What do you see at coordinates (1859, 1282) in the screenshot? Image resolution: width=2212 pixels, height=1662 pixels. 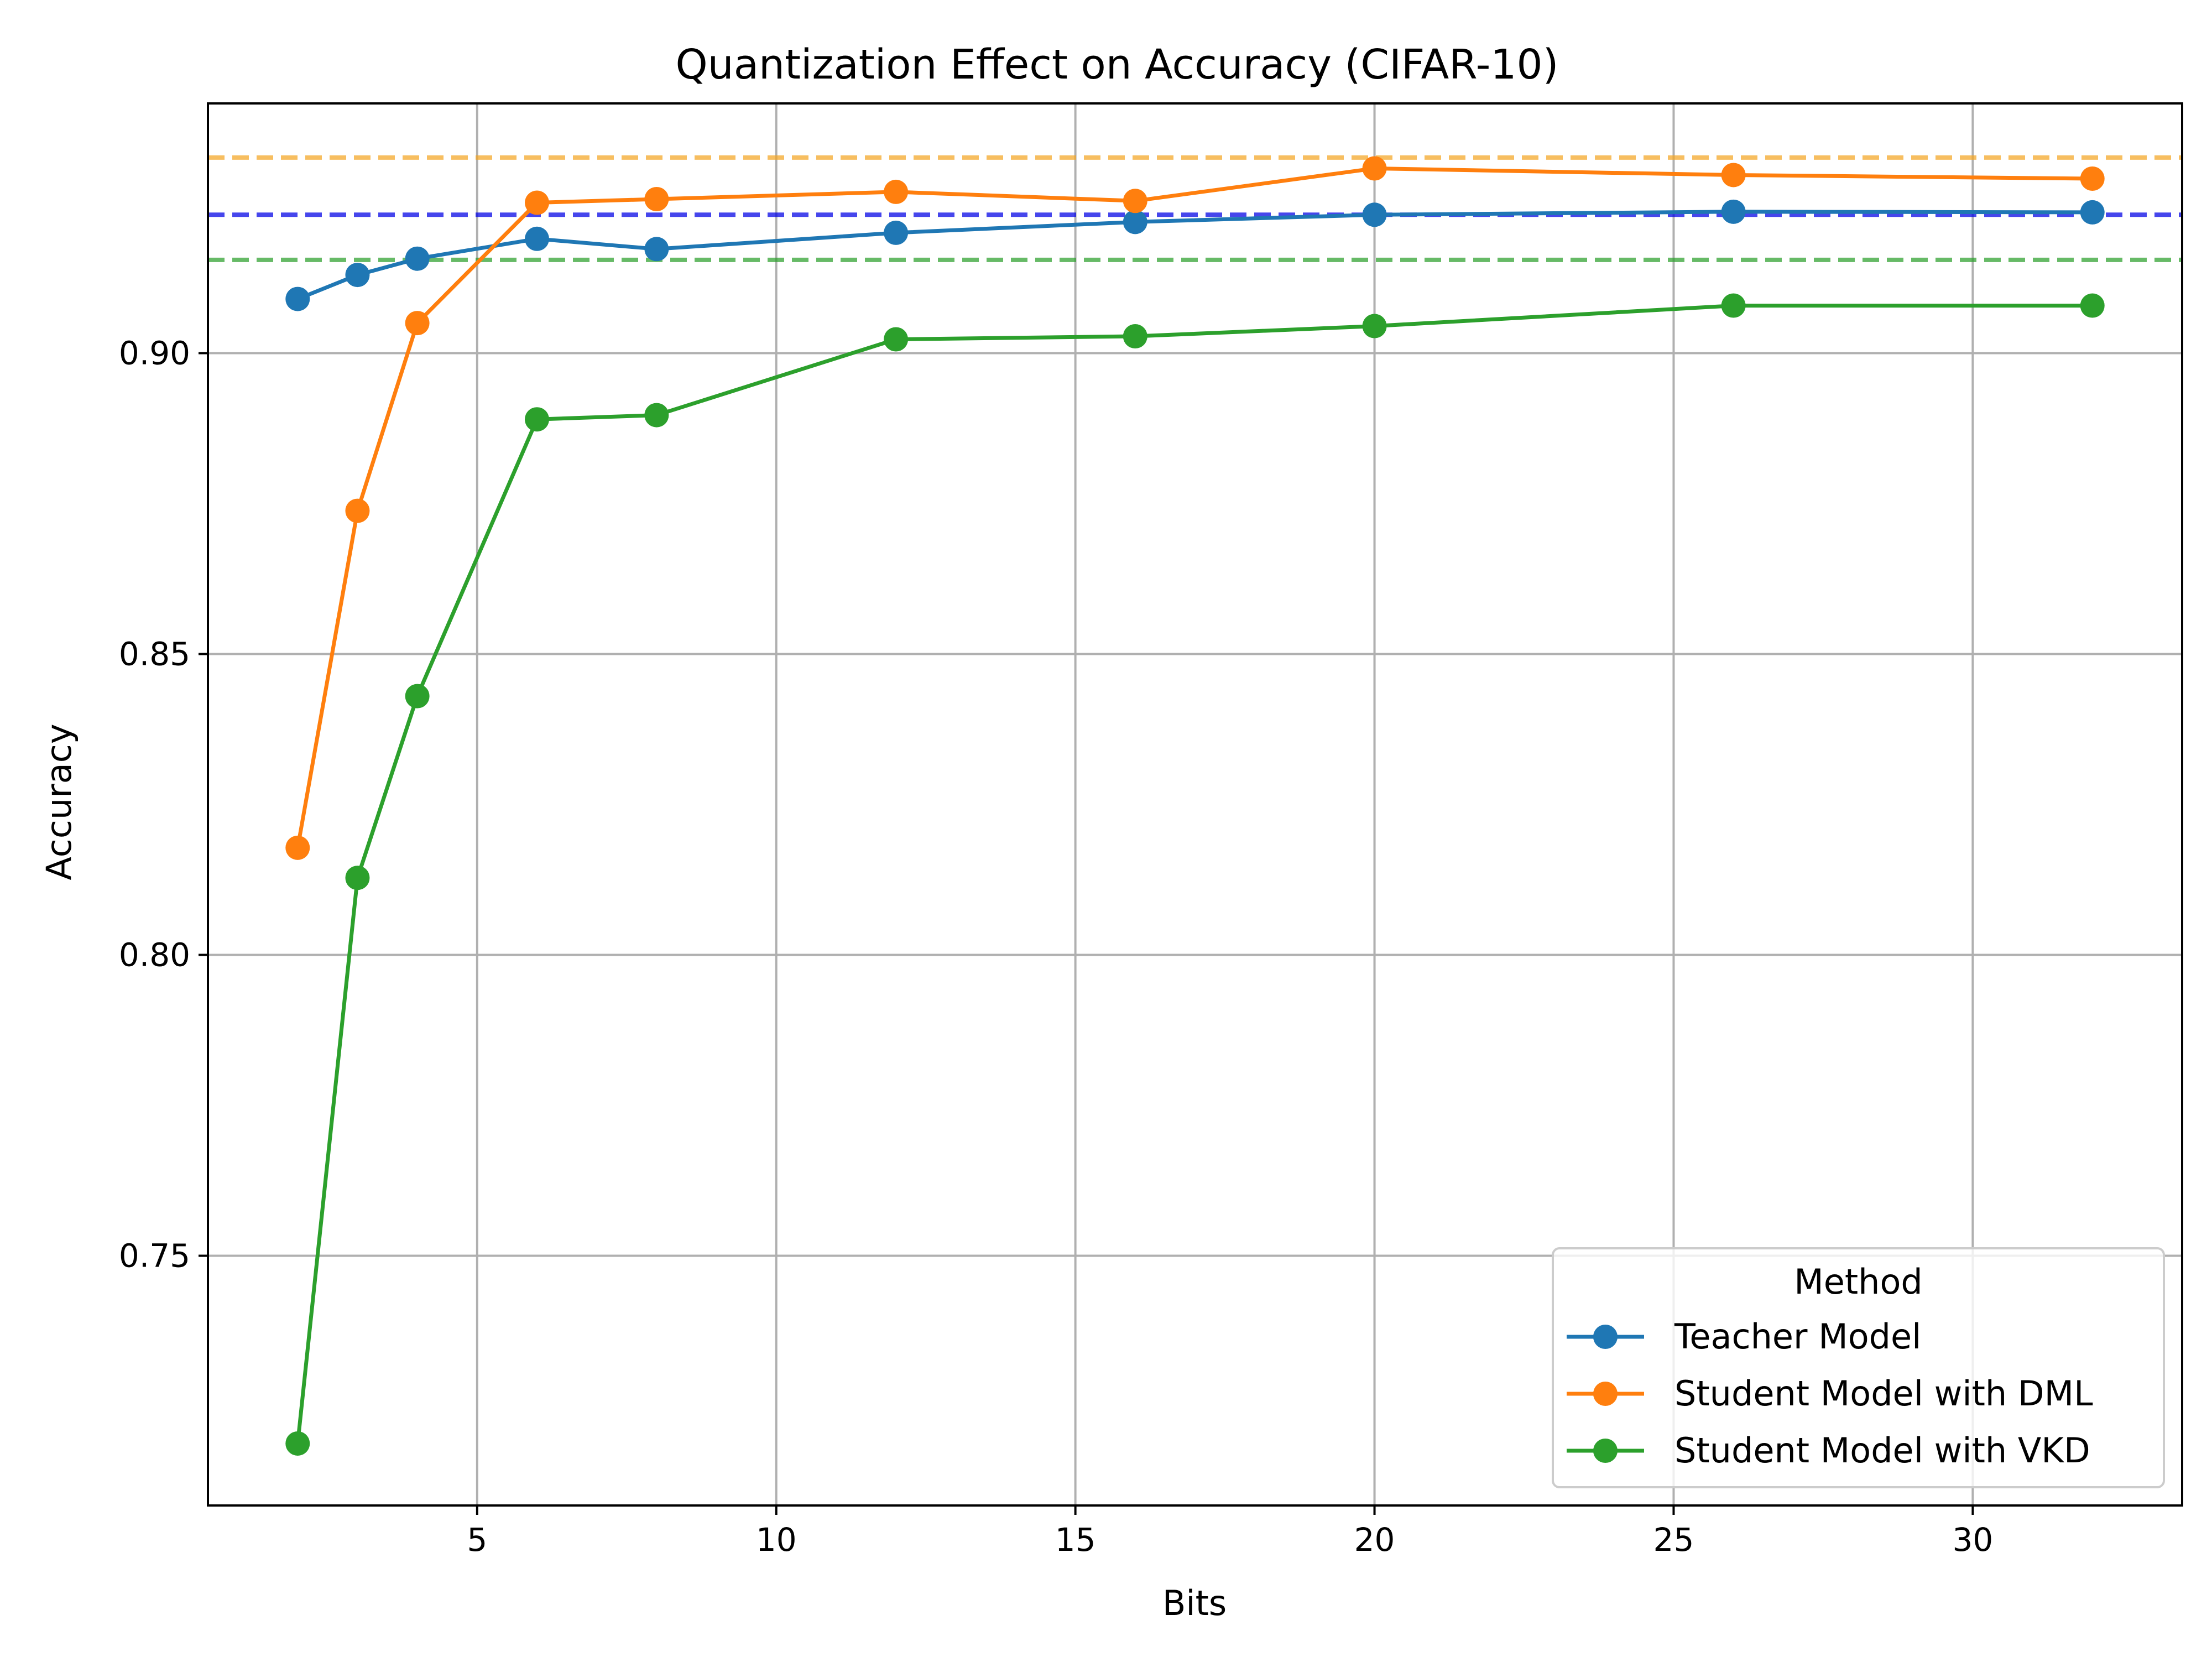 I see `legend-title: Method` at bounding box center [1859, 1282].